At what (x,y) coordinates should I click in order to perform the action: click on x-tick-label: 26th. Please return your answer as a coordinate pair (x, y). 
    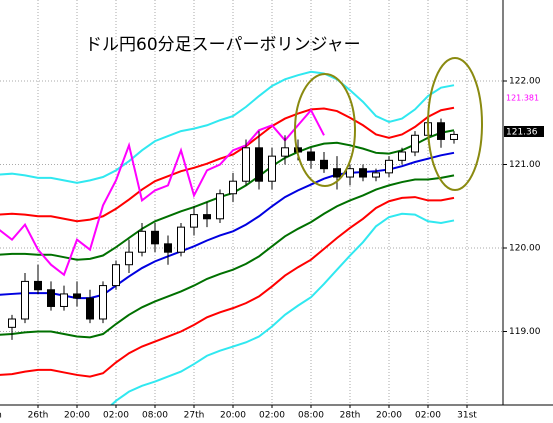
    Looking at the image, I should click on (38, 416).